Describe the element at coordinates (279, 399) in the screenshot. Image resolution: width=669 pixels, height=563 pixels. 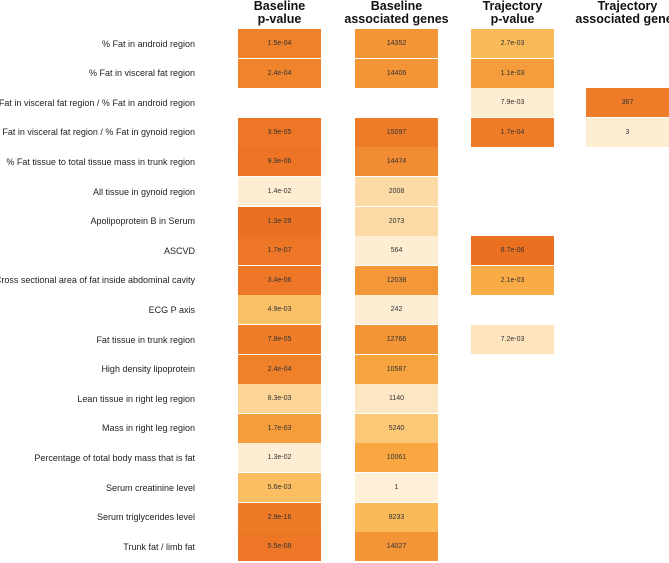
I see `heatmap-cell-baseline-p: 8.3e-03` at that location.